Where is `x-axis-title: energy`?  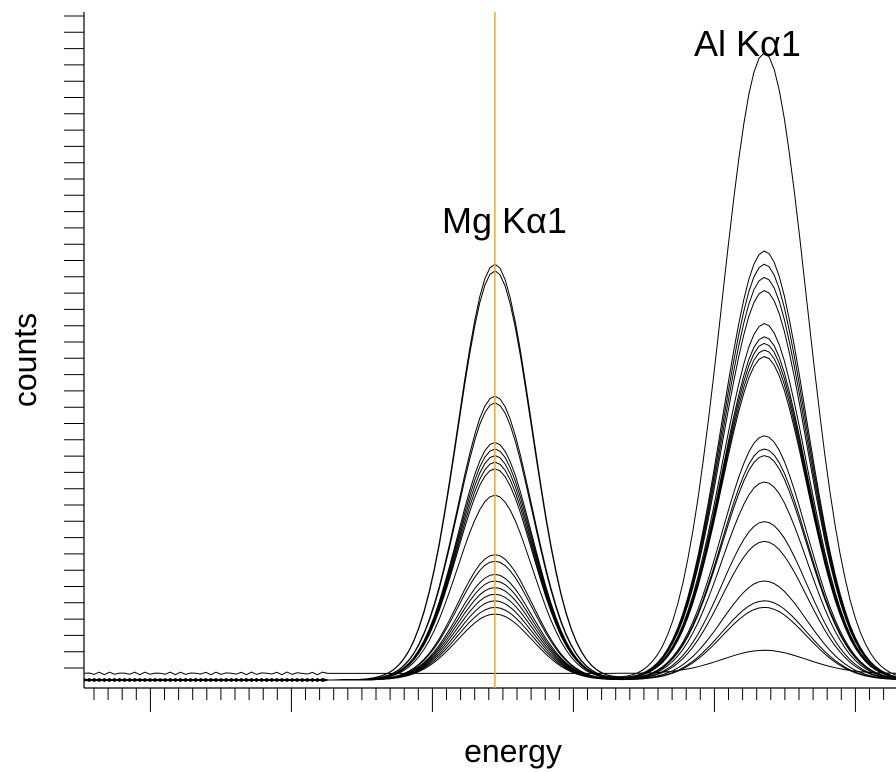
x-axis-title: energy is located at coordinates (513, 751).